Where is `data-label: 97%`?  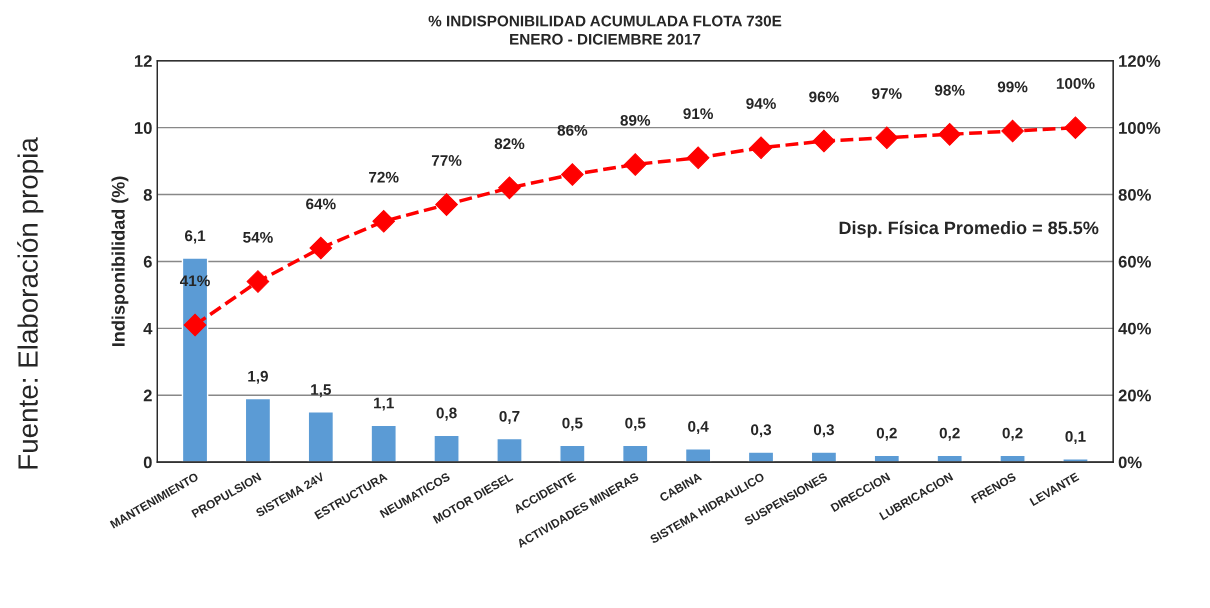 data-label: 97% is located at coordinates (887, 93).